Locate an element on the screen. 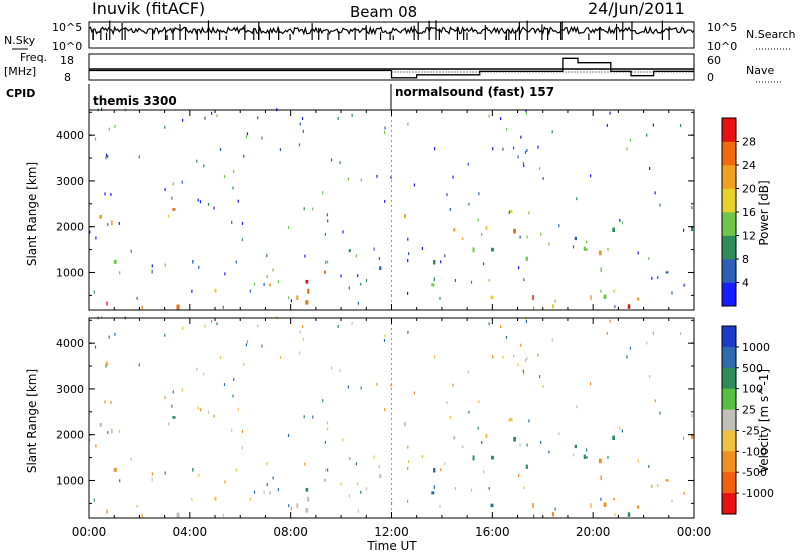 This screenshot has height=554, width=800. freq-left-tick-bottom: 8 is located at coordinates (67, 77).